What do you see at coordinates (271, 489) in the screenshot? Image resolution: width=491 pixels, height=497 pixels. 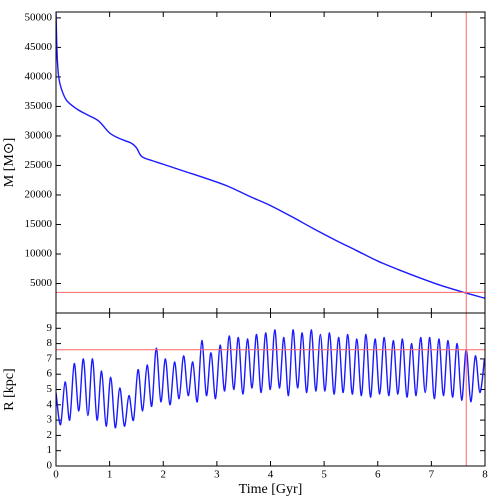 I see `x-axis-label: Time [Gyr]` at bounding box center [271, 489].